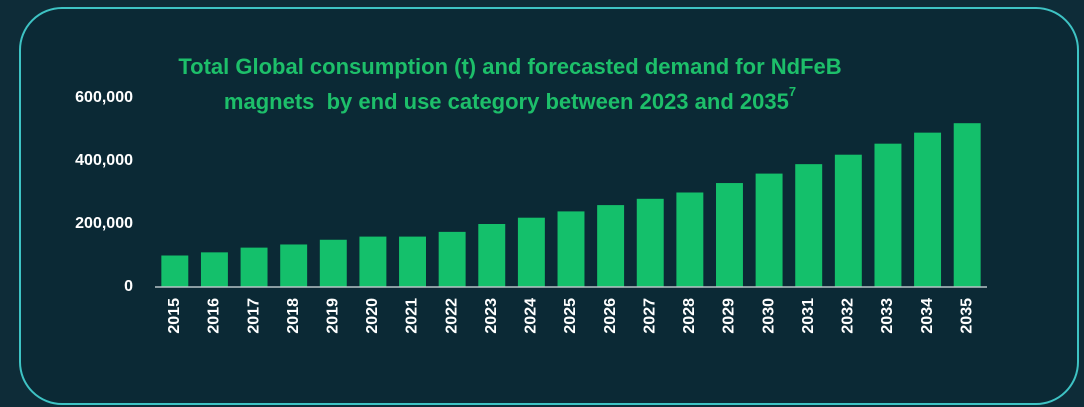 This screenshot has width=1084, height=407. Describe the element at coordinates (412, 316) in the screenshot. I see `x-tick-label: 2021` at that location.